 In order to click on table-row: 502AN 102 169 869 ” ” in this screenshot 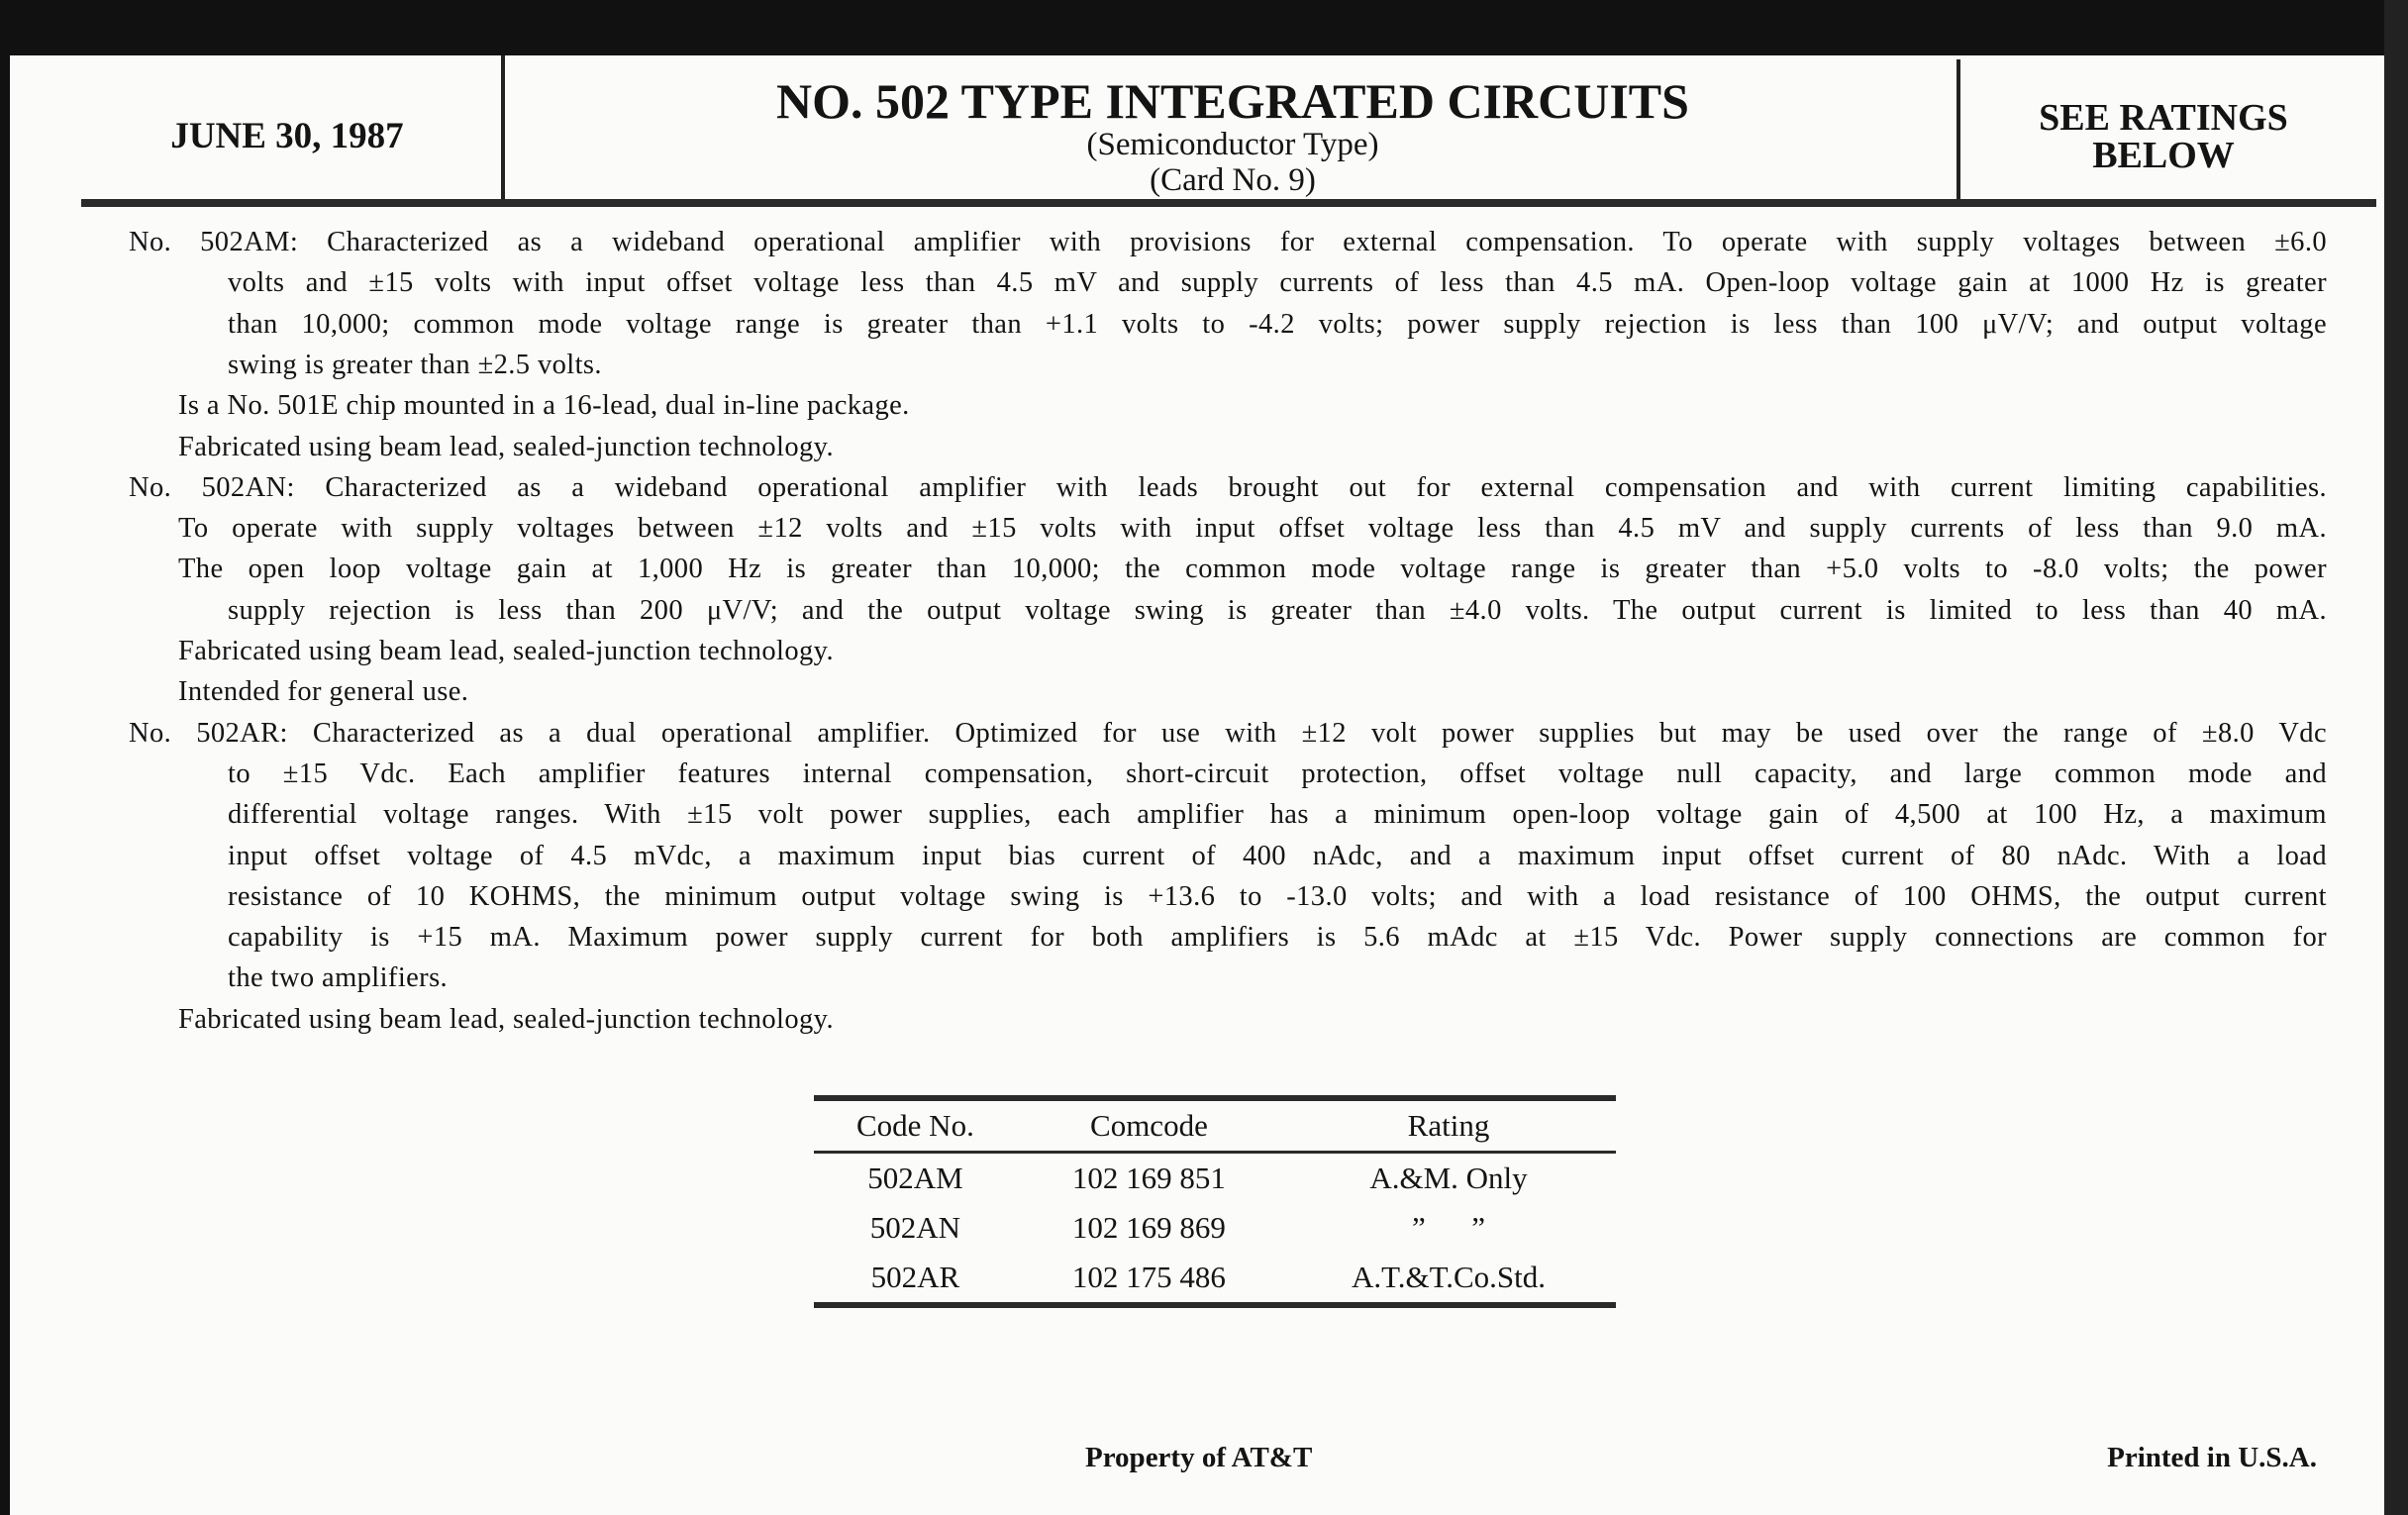, I will do `click(1215, 1228)`.